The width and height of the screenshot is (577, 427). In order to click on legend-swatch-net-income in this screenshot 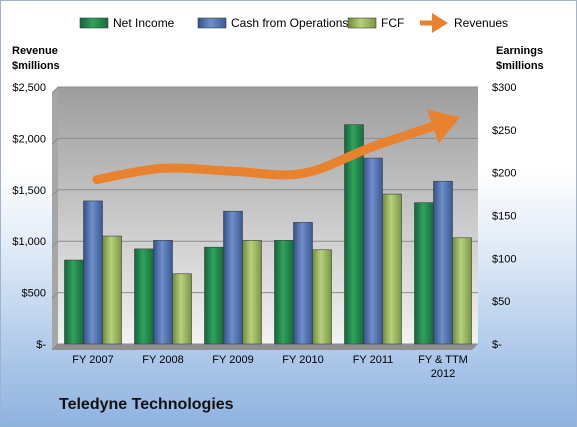, I will do `click(94, 23)`.